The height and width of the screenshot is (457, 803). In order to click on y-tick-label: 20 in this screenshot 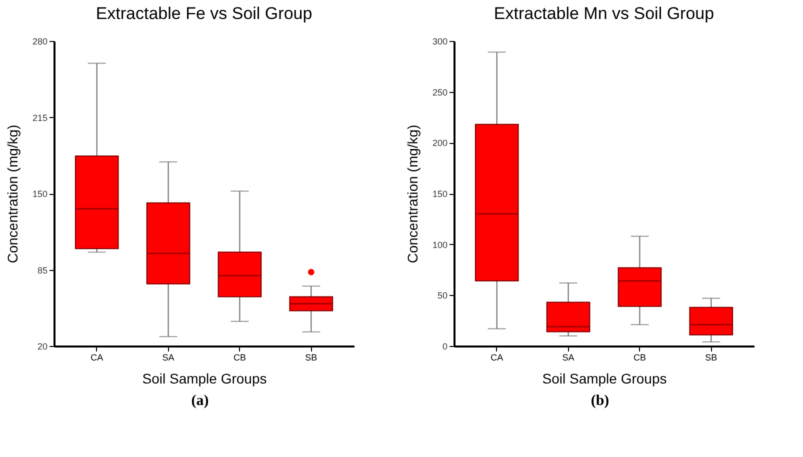, I will do `click(42, 347)`.